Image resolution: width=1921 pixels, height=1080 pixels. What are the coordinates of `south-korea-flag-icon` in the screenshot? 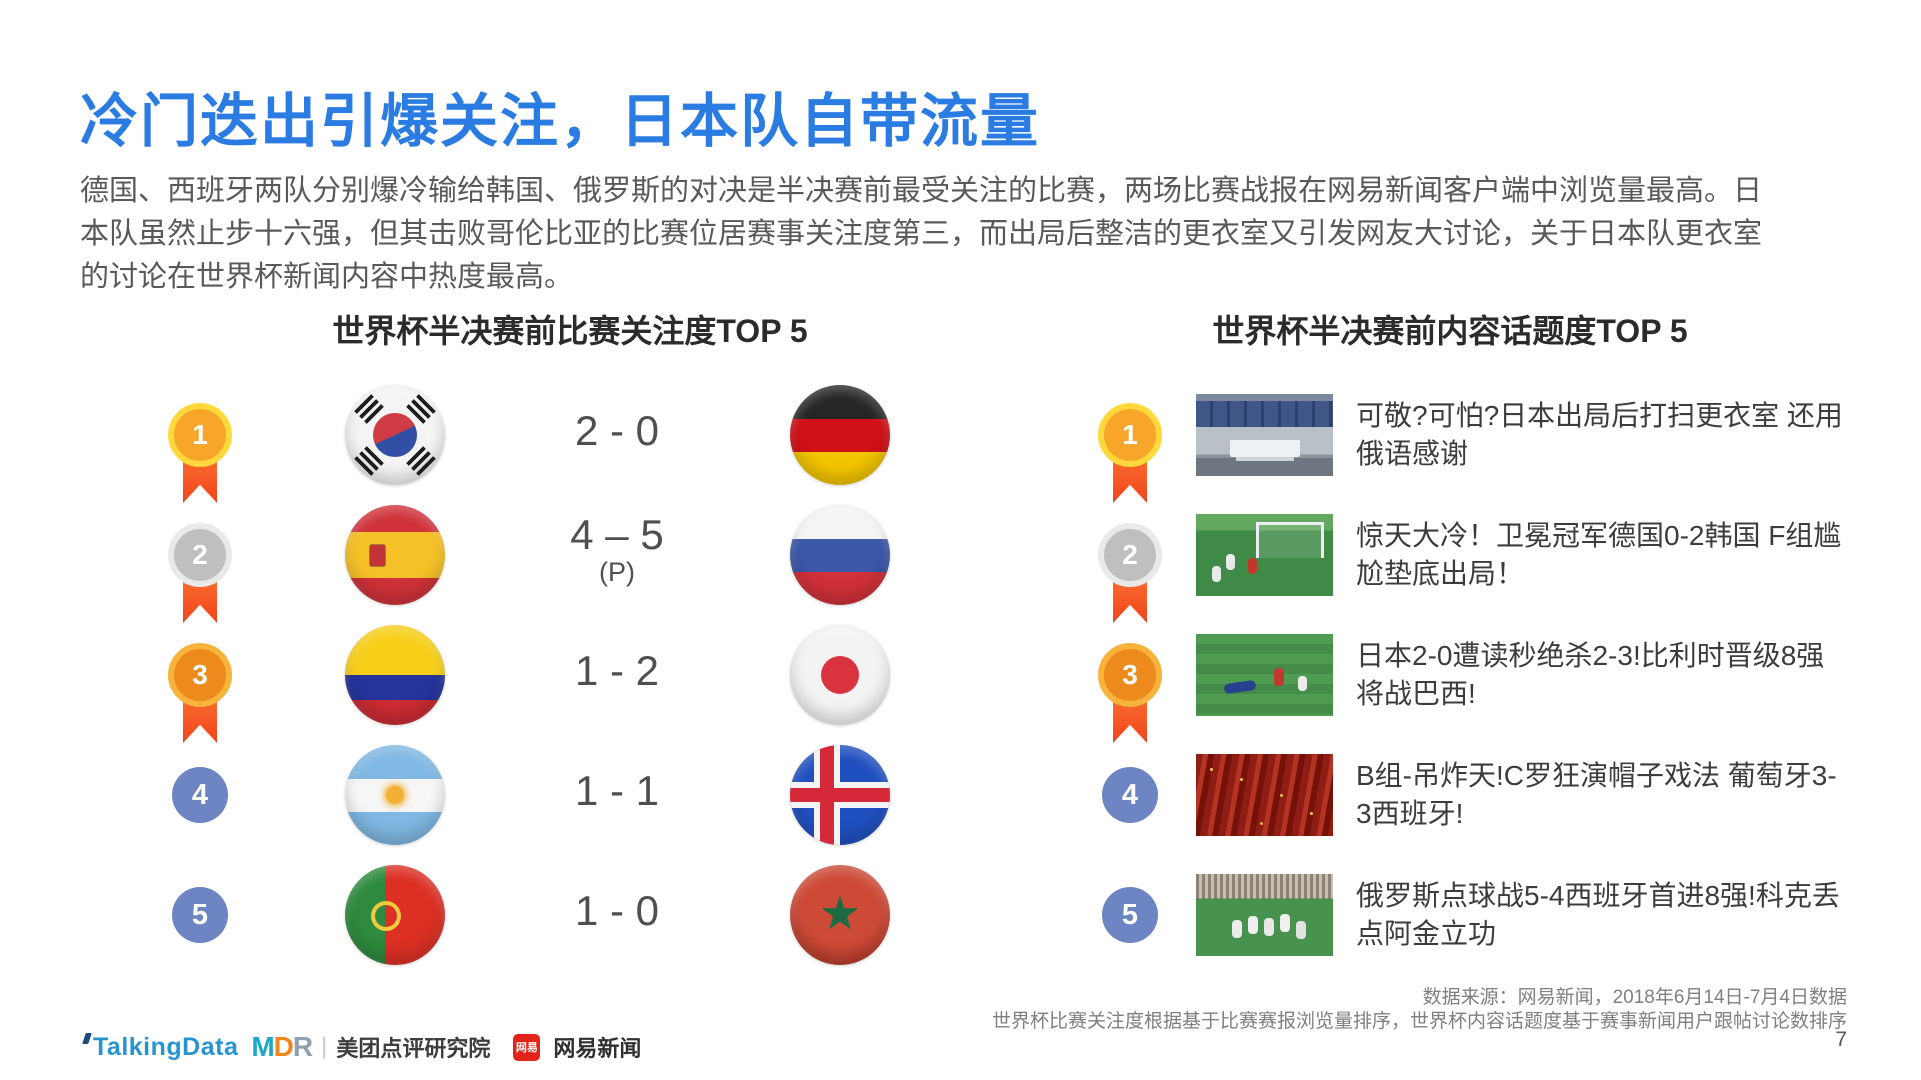 It's located at (395, 435).